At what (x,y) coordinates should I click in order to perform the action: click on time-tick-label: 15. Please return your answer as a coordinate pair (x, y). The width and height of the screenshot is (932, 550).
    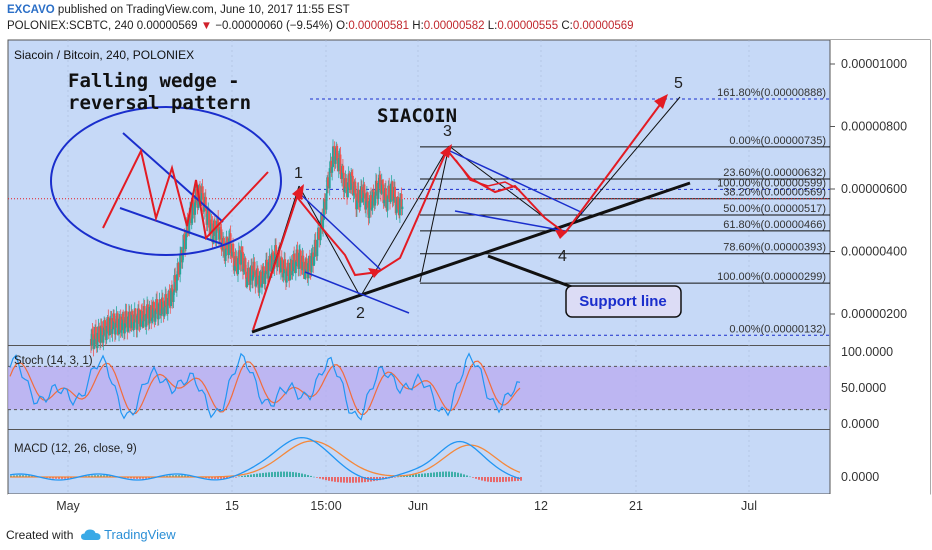
    Looking at the image, I should click on (232, 506).